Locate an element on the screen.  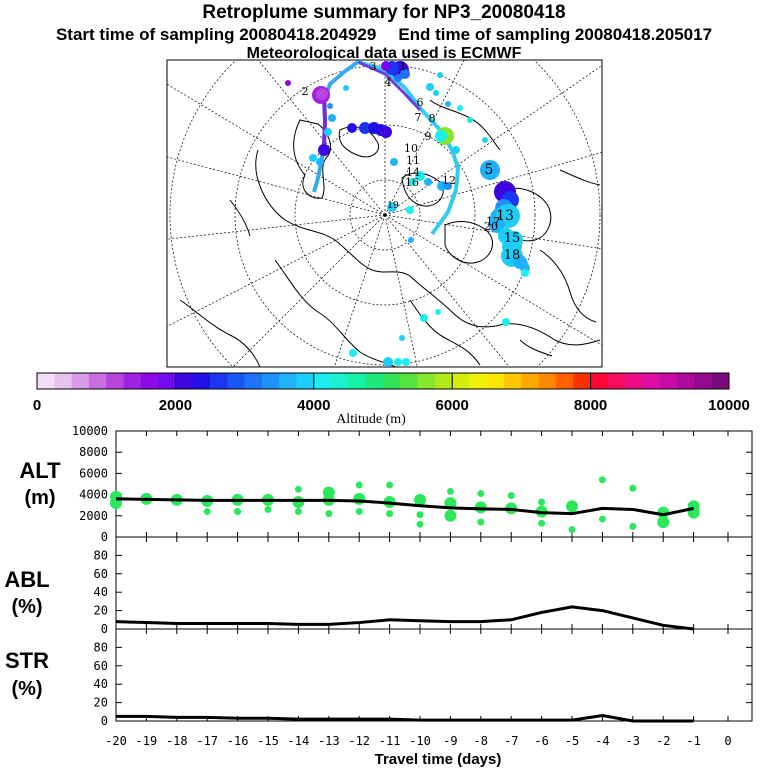
map-day-label: 17 is located at coordinates (493, 221).